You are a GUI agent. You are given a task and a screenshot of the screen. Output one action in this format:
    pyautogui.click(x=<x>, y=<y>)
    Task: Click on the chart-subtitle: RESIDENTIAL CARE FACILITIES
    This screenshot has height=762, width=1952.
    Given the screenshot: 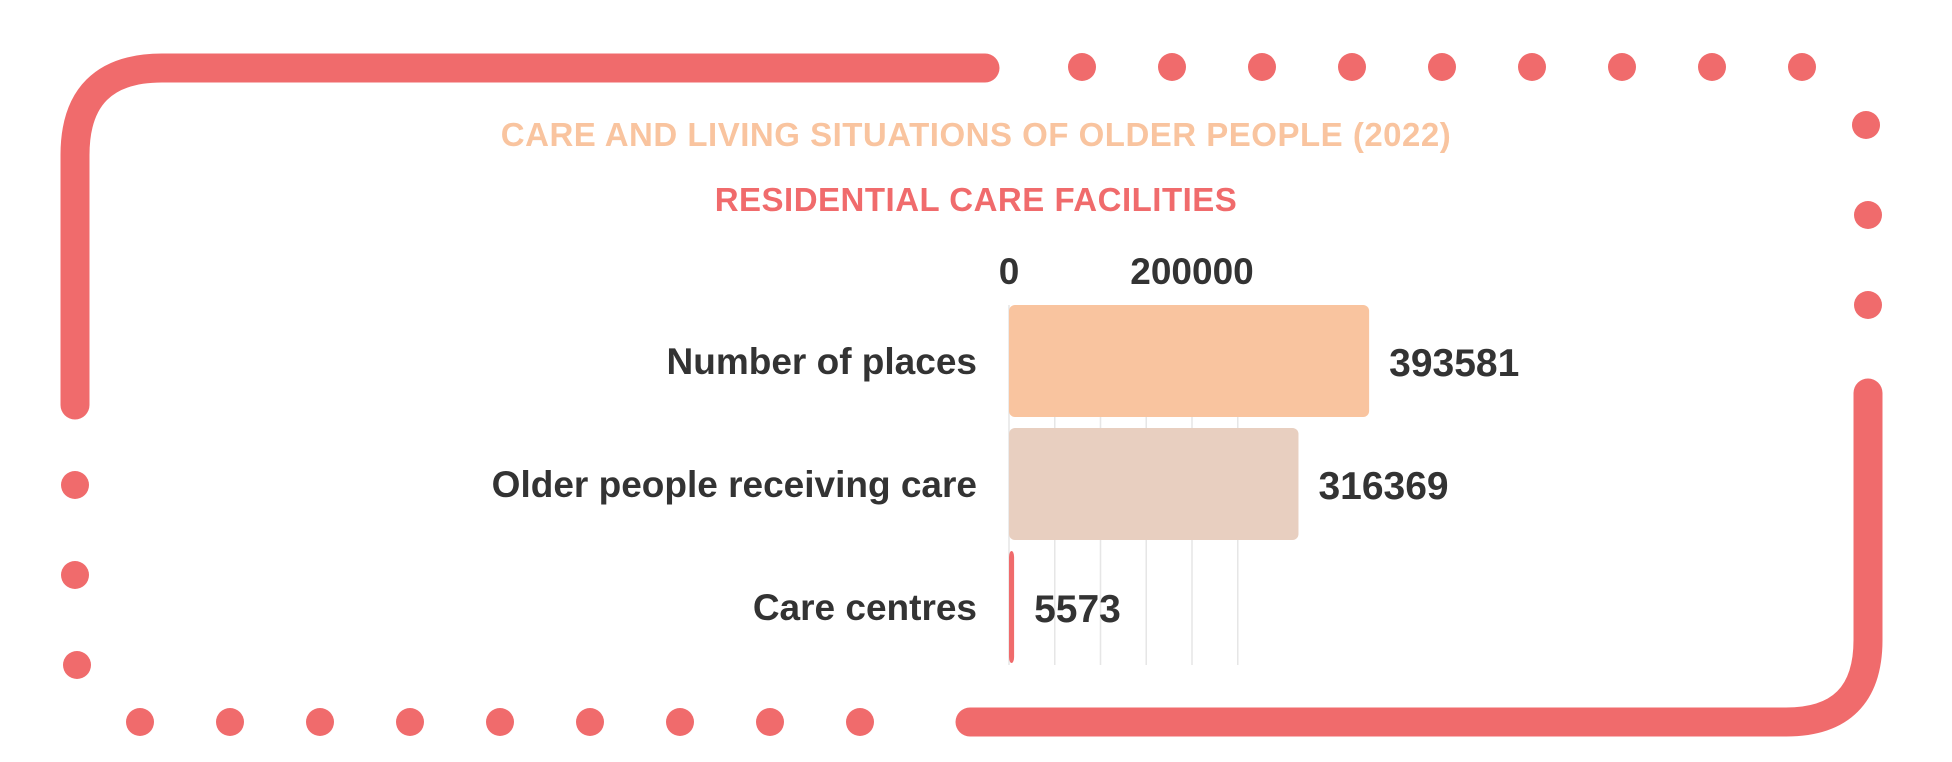 What is the action you would take?
    pyautogui.click(x=976, y=199)
    